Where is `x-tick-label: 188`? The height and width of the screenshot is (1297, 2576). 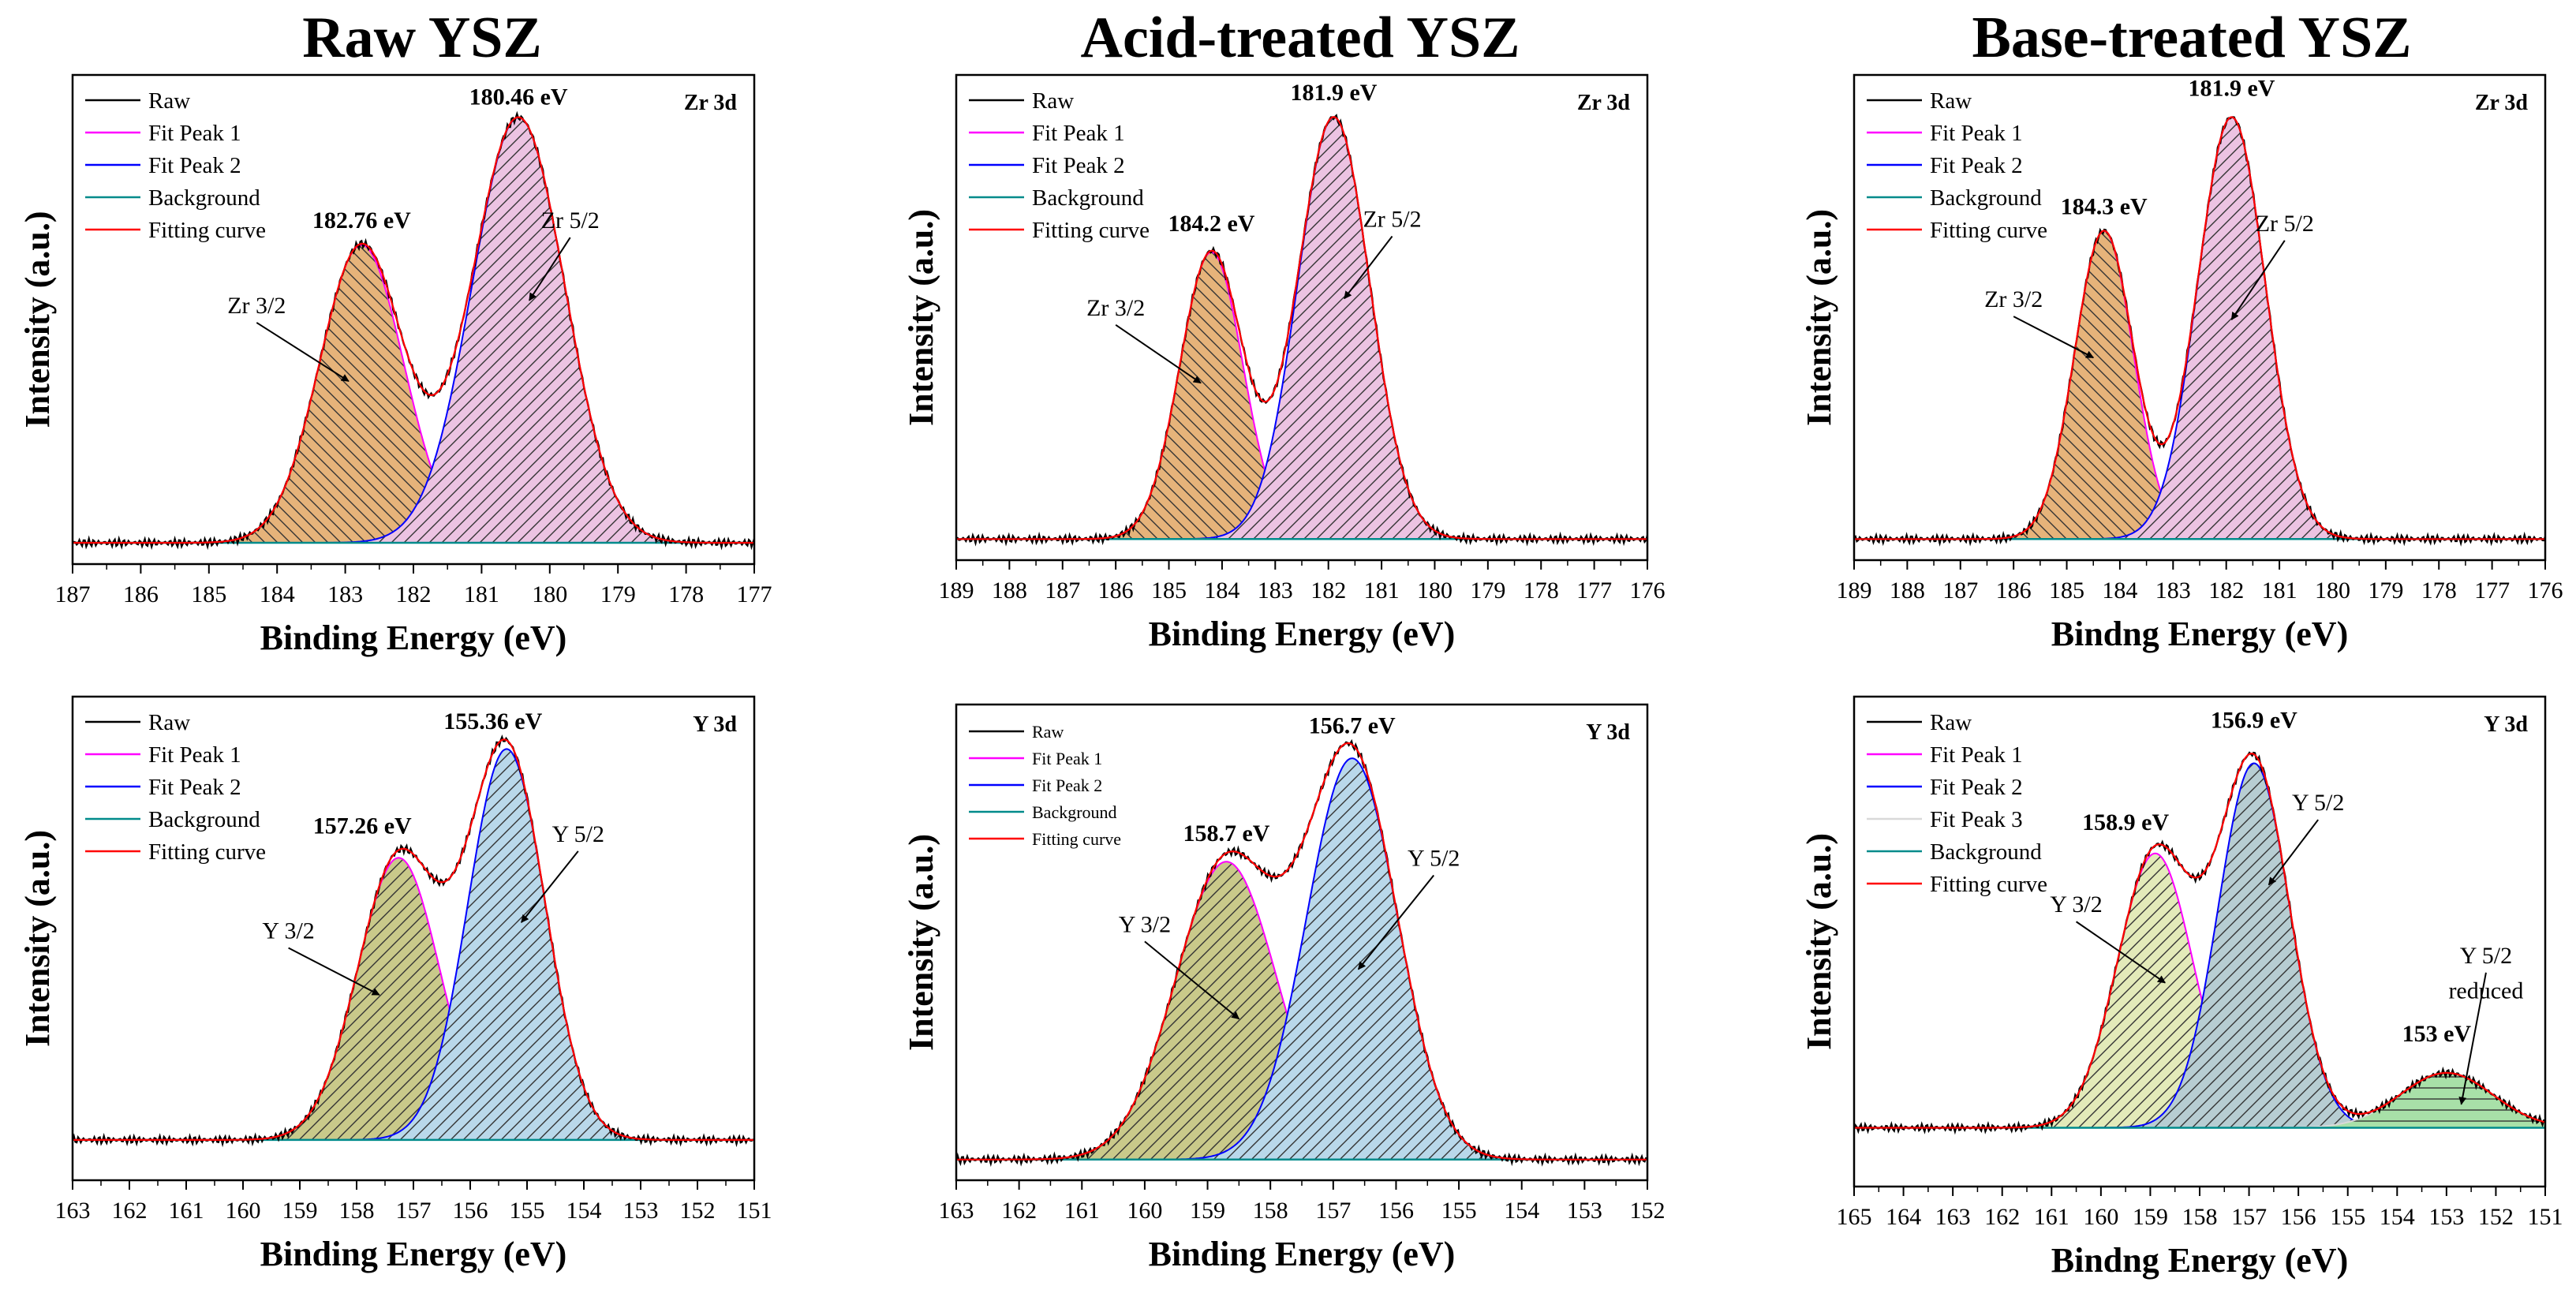 x-tick-label: 188 is located at coordinates (1009, 590).